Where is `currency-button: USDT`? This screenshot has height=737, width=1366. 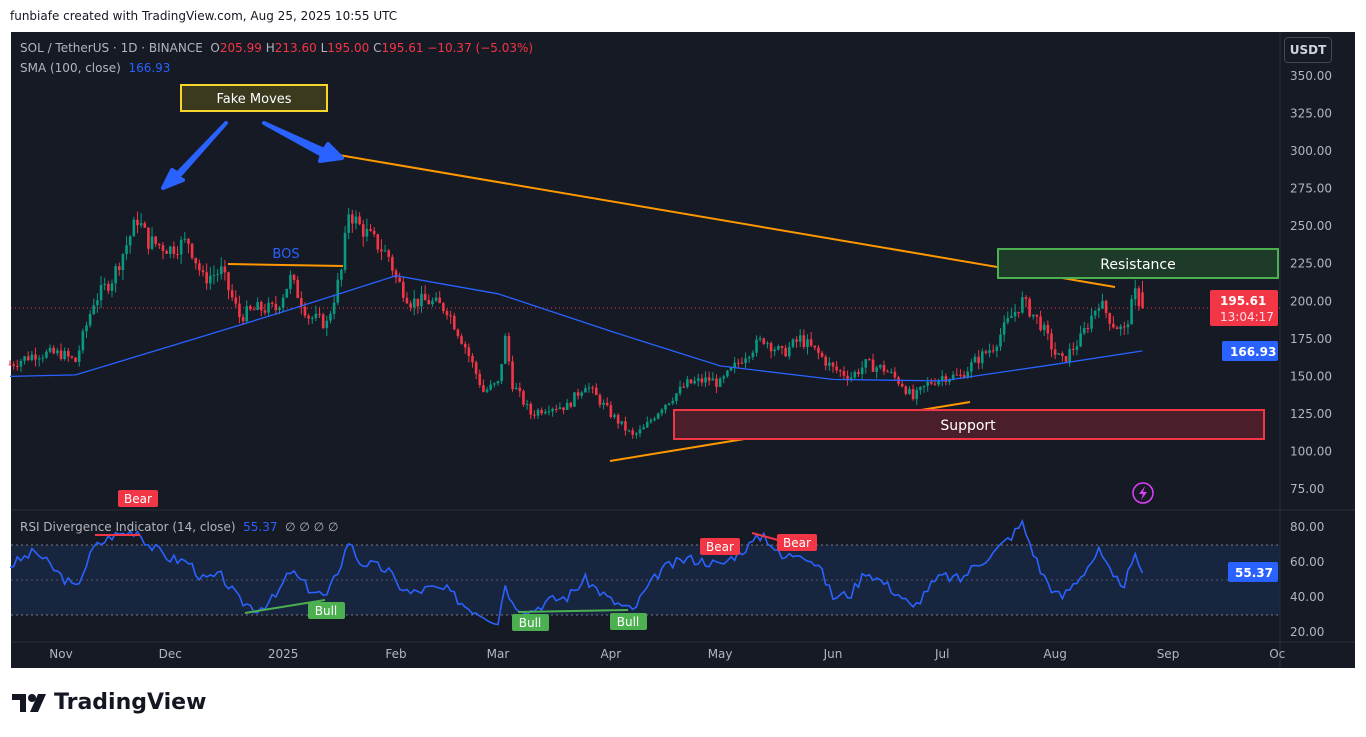
currency-button: USDT is located at coordinates (1308, 50).